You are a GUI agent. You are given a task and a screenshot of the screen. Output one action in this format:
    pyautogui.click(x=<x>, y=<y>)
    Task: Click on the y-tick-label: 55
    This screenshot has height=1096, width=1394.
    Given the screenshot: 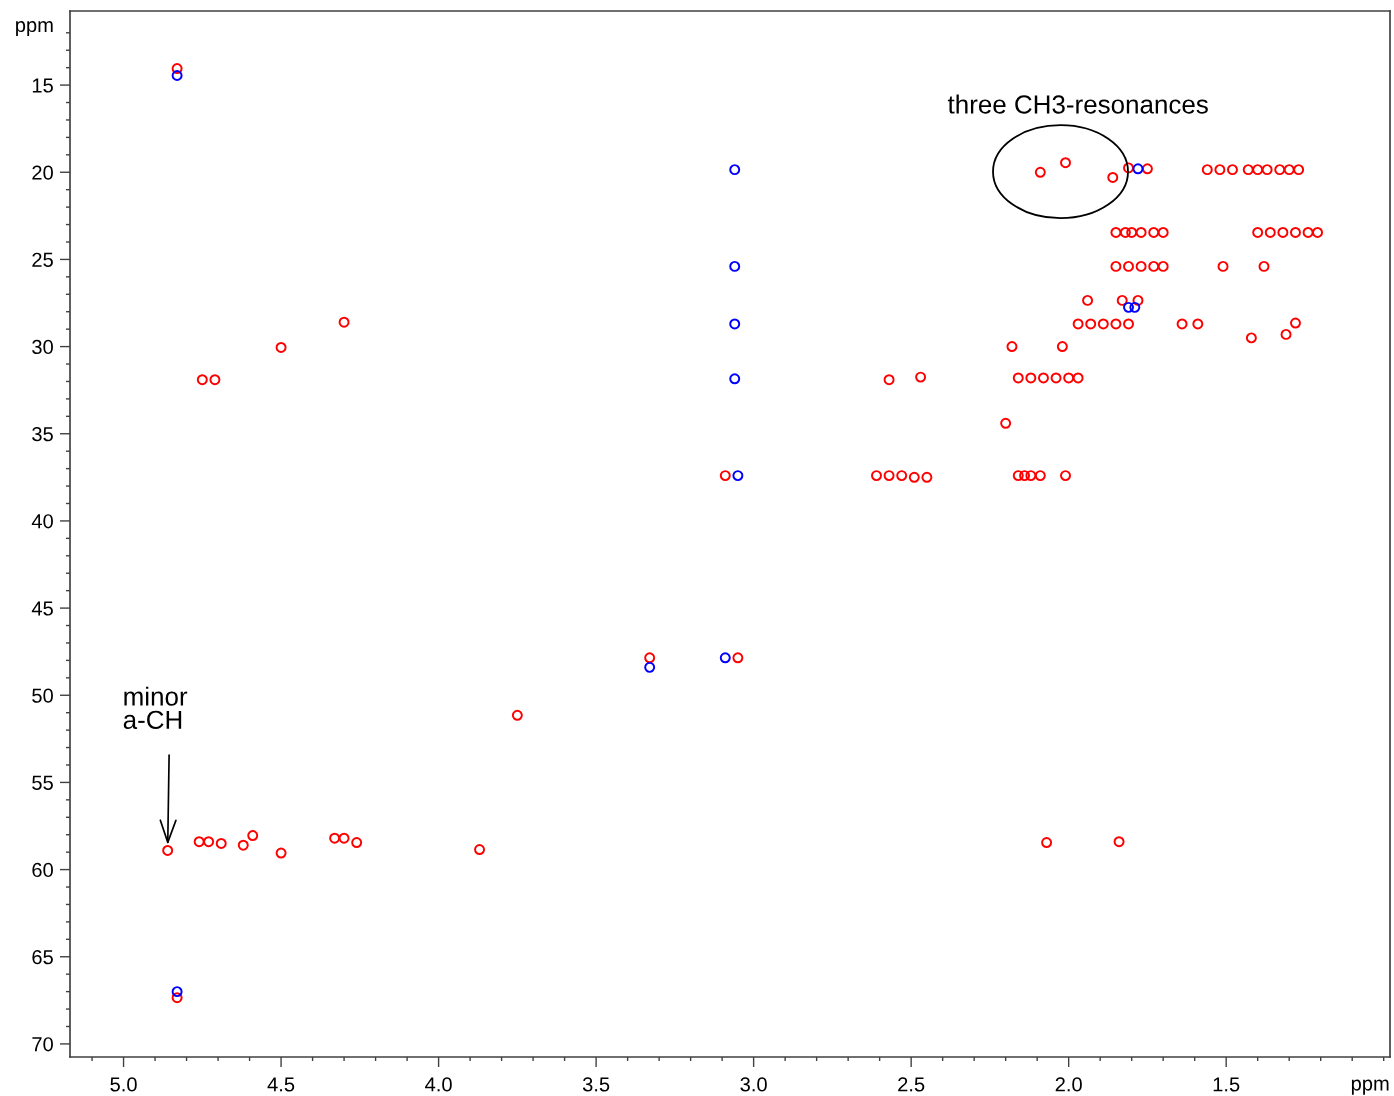 What is the action you would take?
    pyautogui.click(x=42, y=782)
    